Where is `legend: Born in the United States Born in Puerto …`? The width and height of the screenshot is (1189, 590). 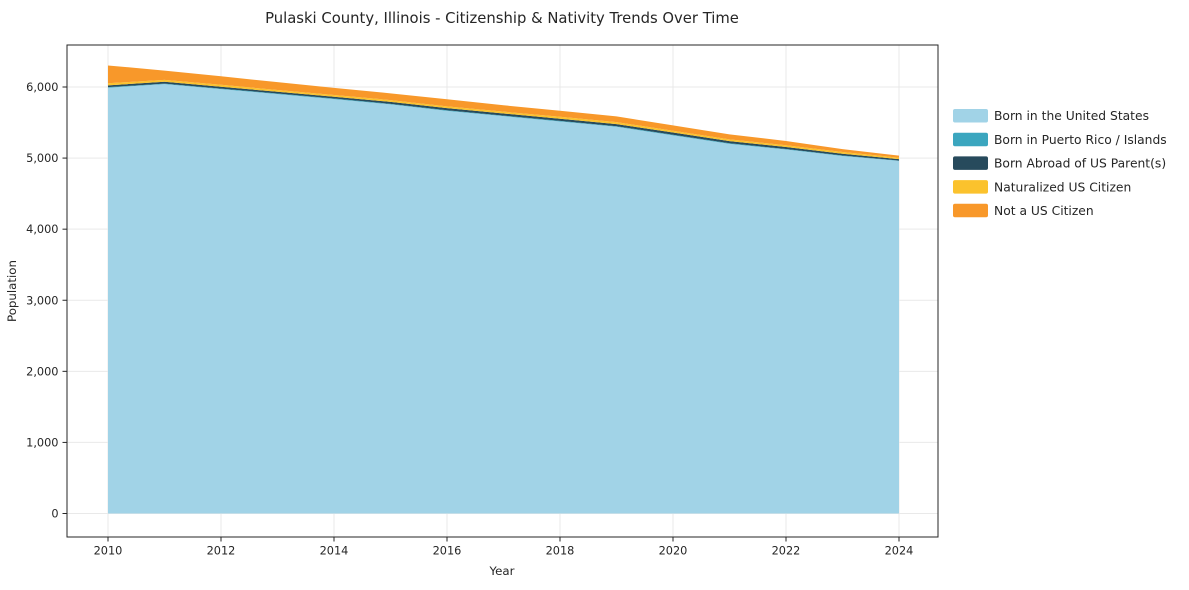 legend: Born in the United States Born in Puerto … is located at coordinates (1060, 163).